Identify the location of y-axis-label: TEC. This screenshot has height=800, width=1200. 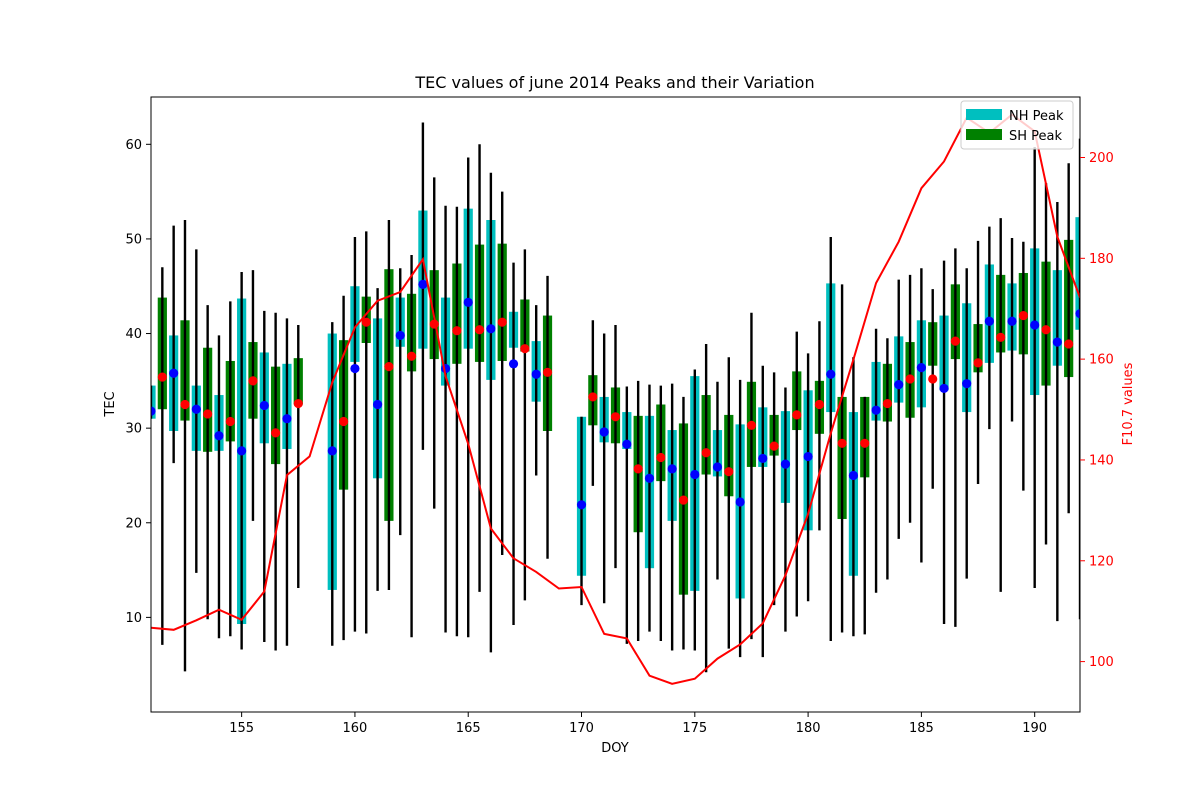
(110, 404).